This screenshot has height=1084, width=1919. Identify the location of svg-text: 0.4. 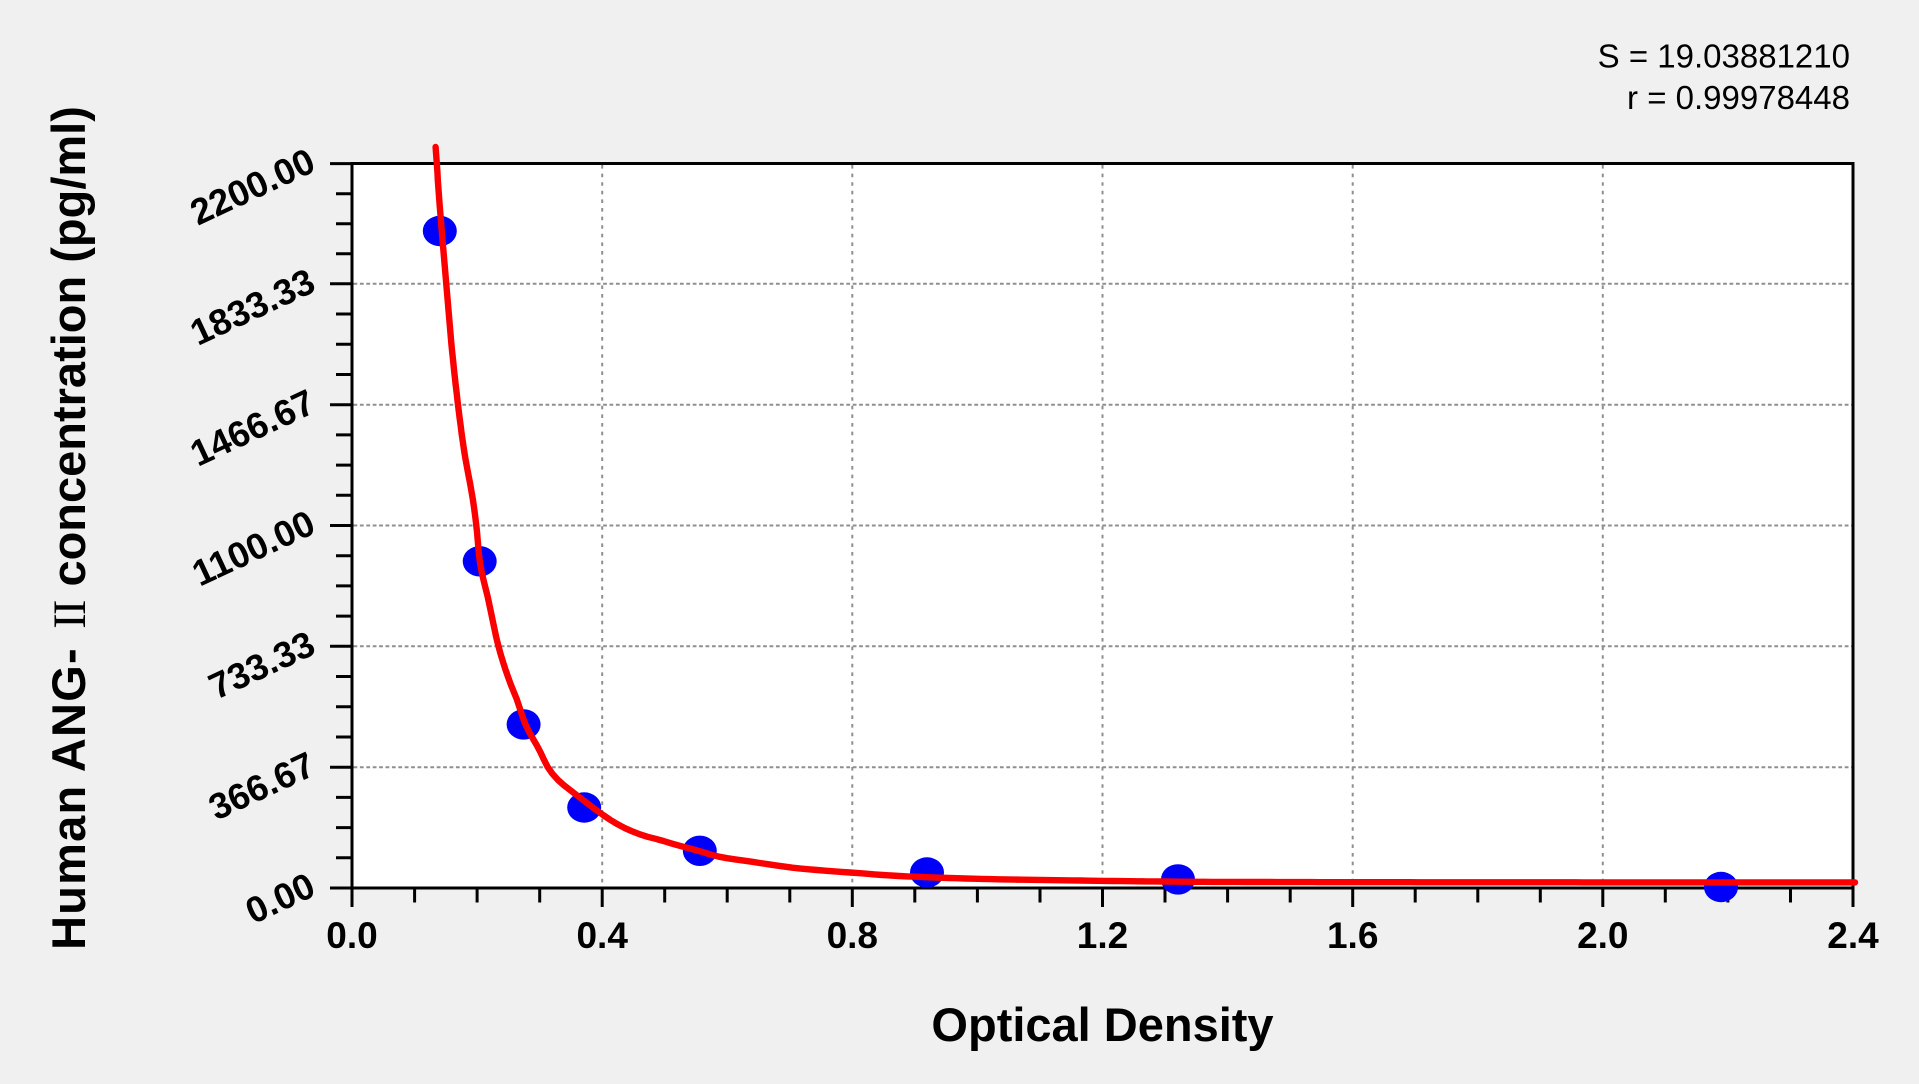
(602, 935).